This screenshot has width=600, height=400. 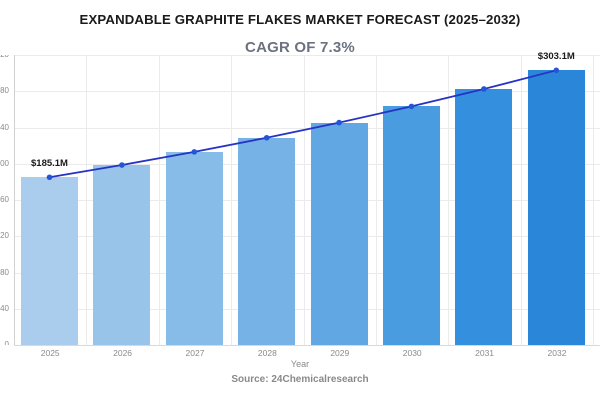 I want to click on y-tick-label: 40, so click(x=4, y=308).